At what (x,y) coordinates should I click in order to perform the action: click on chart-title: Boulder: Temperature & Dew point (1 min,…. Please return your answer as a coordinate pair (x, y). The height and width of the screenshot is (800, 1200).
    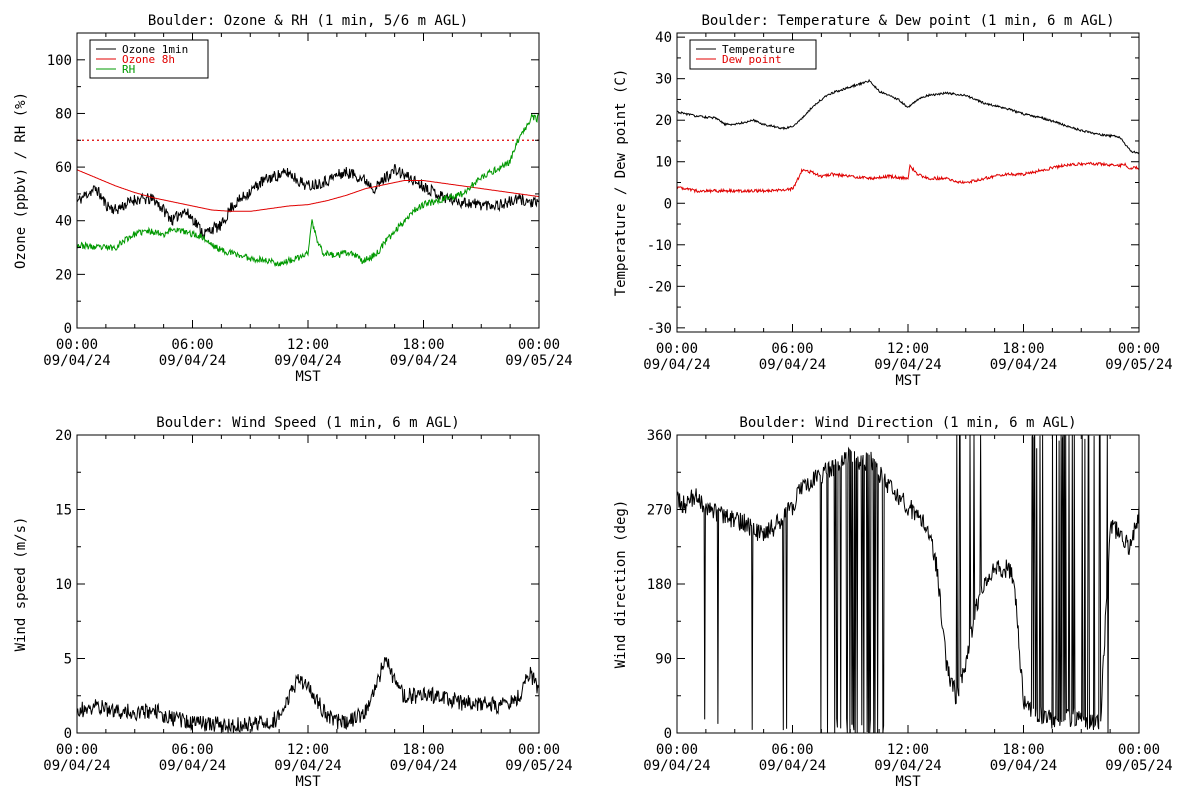
    Looking at the image, I should click on (907, 21).